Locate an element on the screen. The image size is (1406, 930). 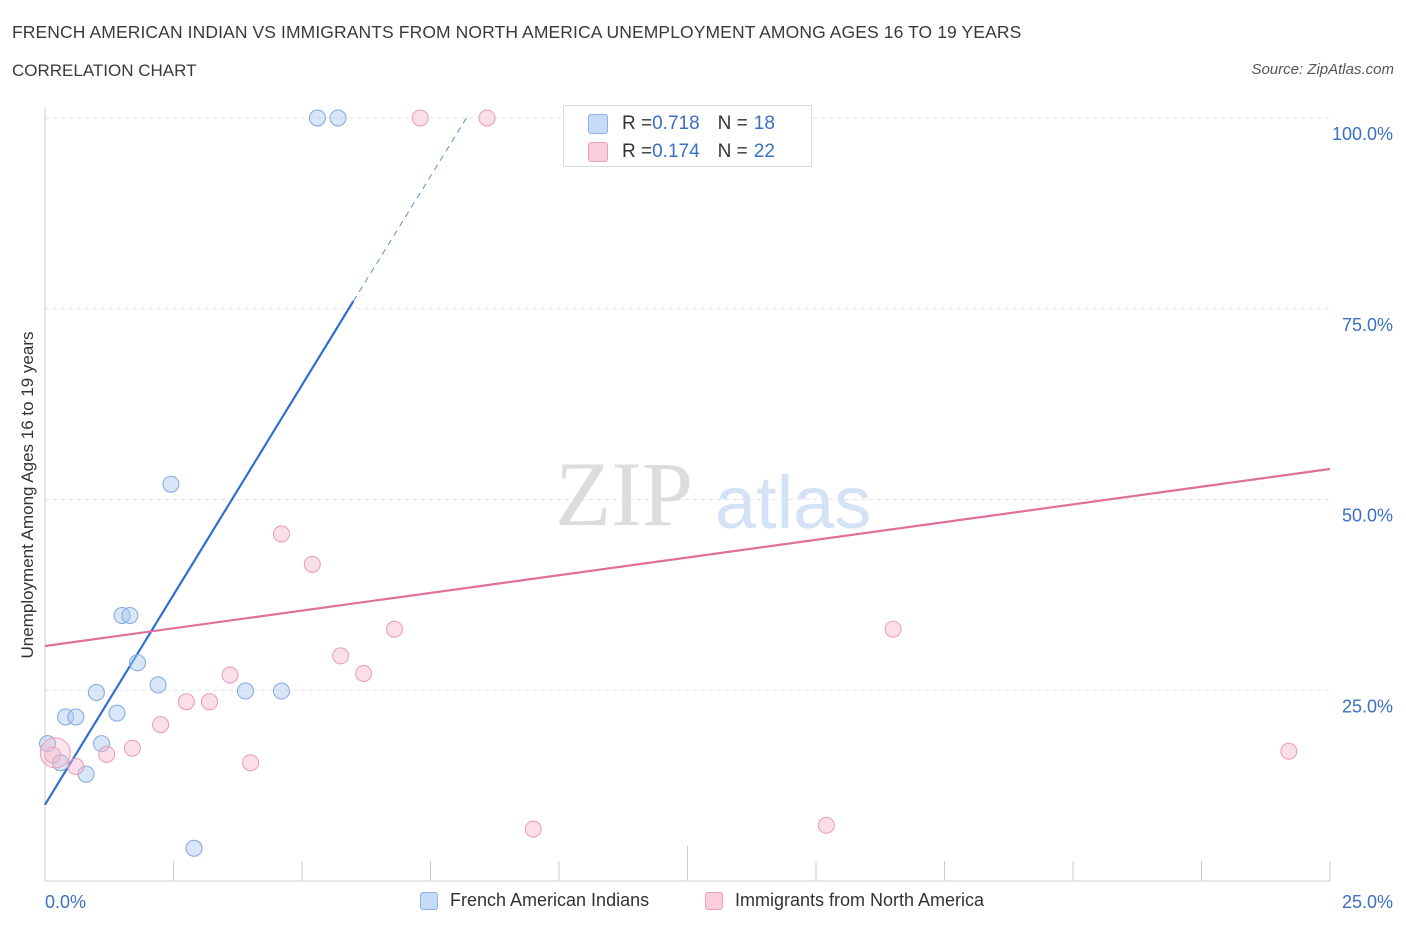
x-tick-label: 0.0% is located at coordinates (65, 902).